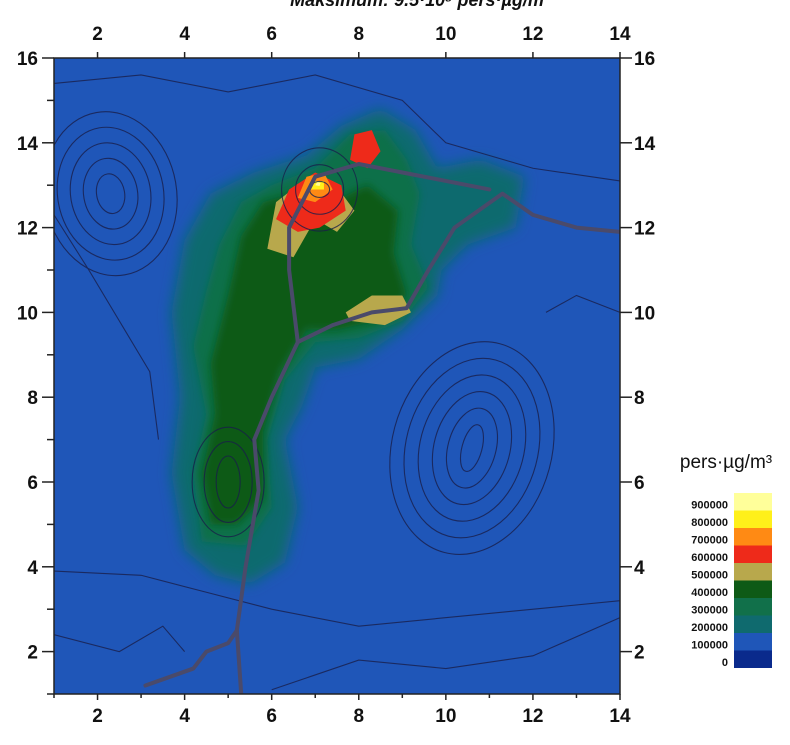 The width and height of the screenshot is (790, 745). What do you see at coordinates (358, 716) in the screenshot?
I see `x-tick-label-bottom-8: 8` at bounding box center [358, 716].